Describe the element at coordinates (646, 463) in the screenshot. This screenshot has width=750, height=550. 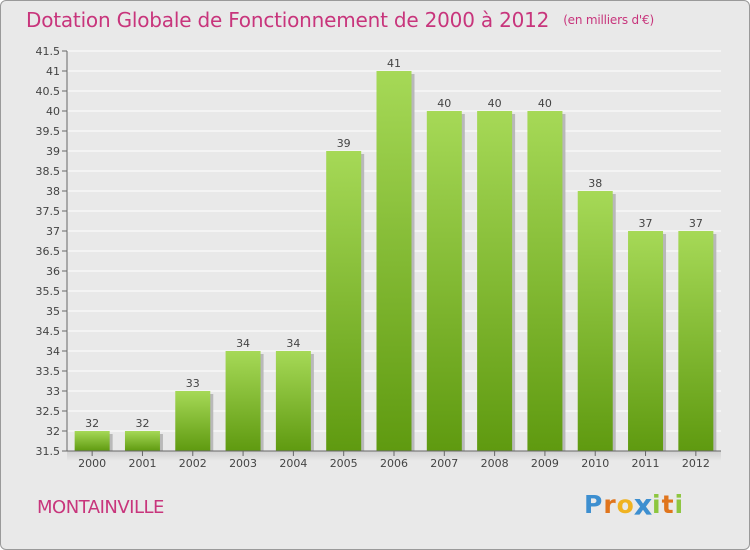
I see `x-tick-label: 2011` at that location.